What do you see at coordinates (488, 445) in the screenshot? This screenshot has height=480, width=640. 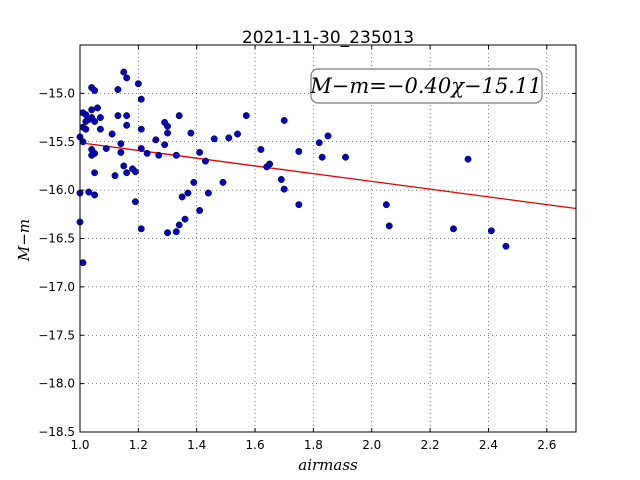 I see `x-tick-label: 2.4` at bounding box center [488, 445].